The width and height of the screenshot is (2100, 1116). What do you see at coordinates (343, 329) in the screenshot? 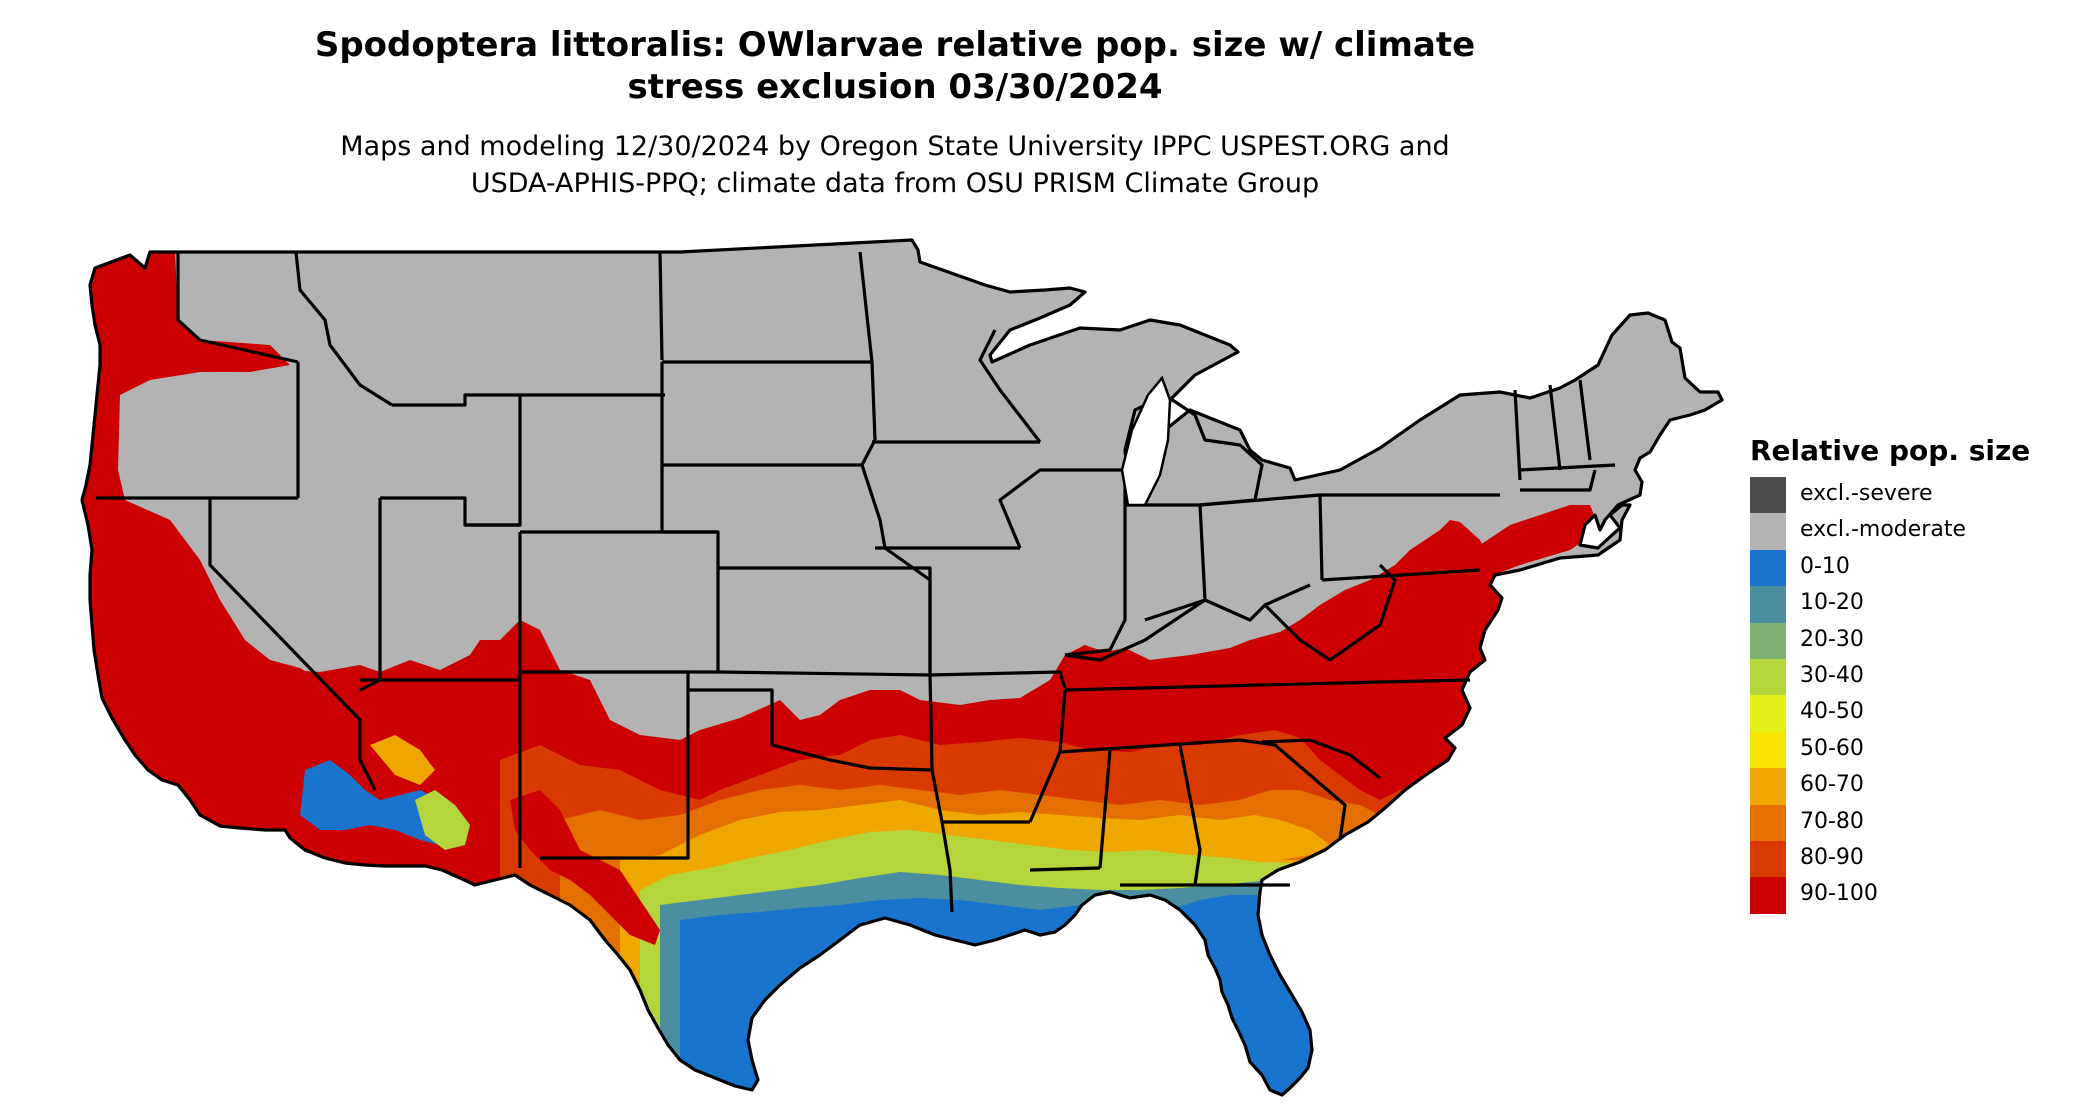
I see `boundary-id-mt` at bounding box center [343, 329].